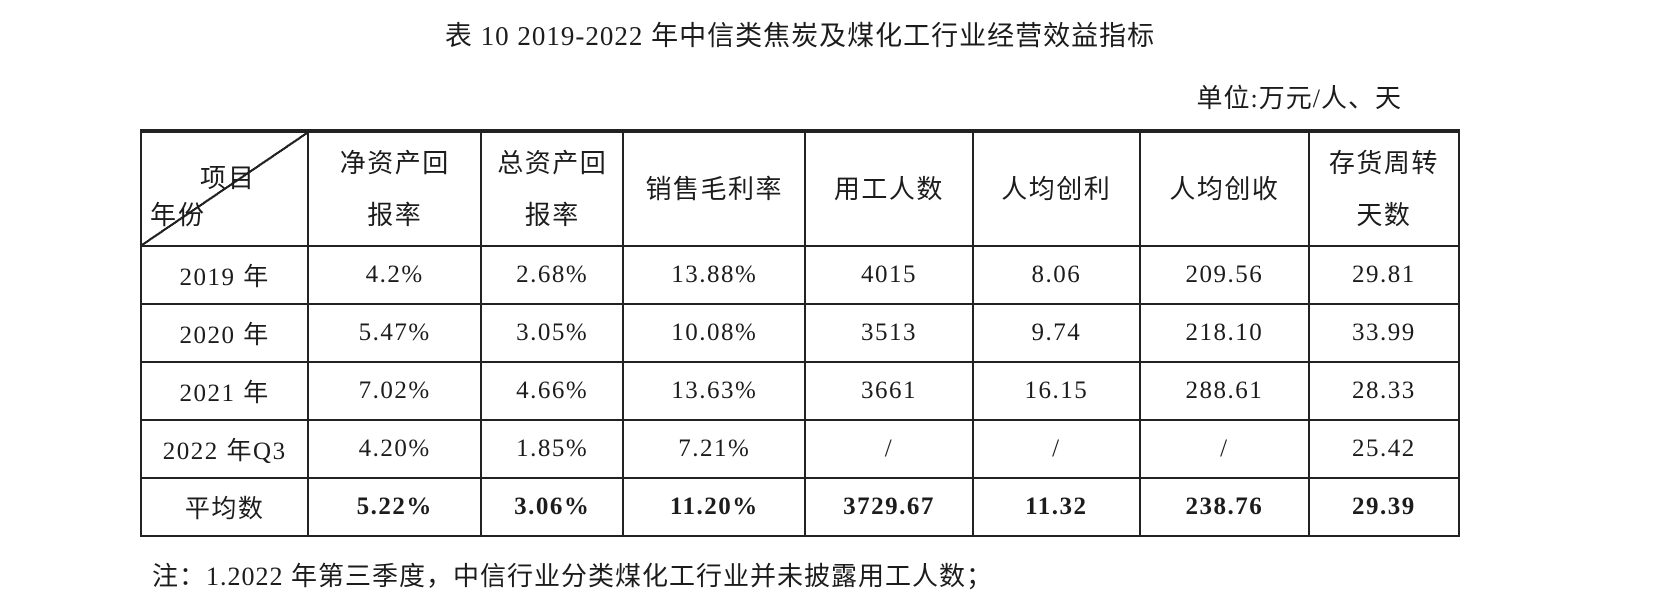 The height and width of the screenshot is (607, 1653). I want to click on row-label: 2022 年Q3, so click(224, 449).